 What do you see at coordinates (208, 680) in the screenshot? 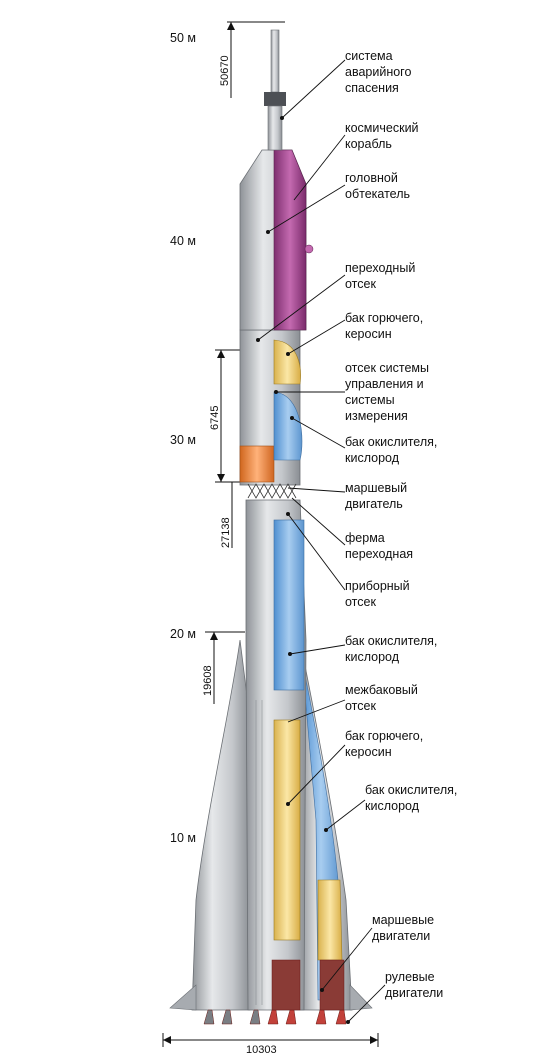
I see `dim-19608: 19608` at bounding box center [208, 680].